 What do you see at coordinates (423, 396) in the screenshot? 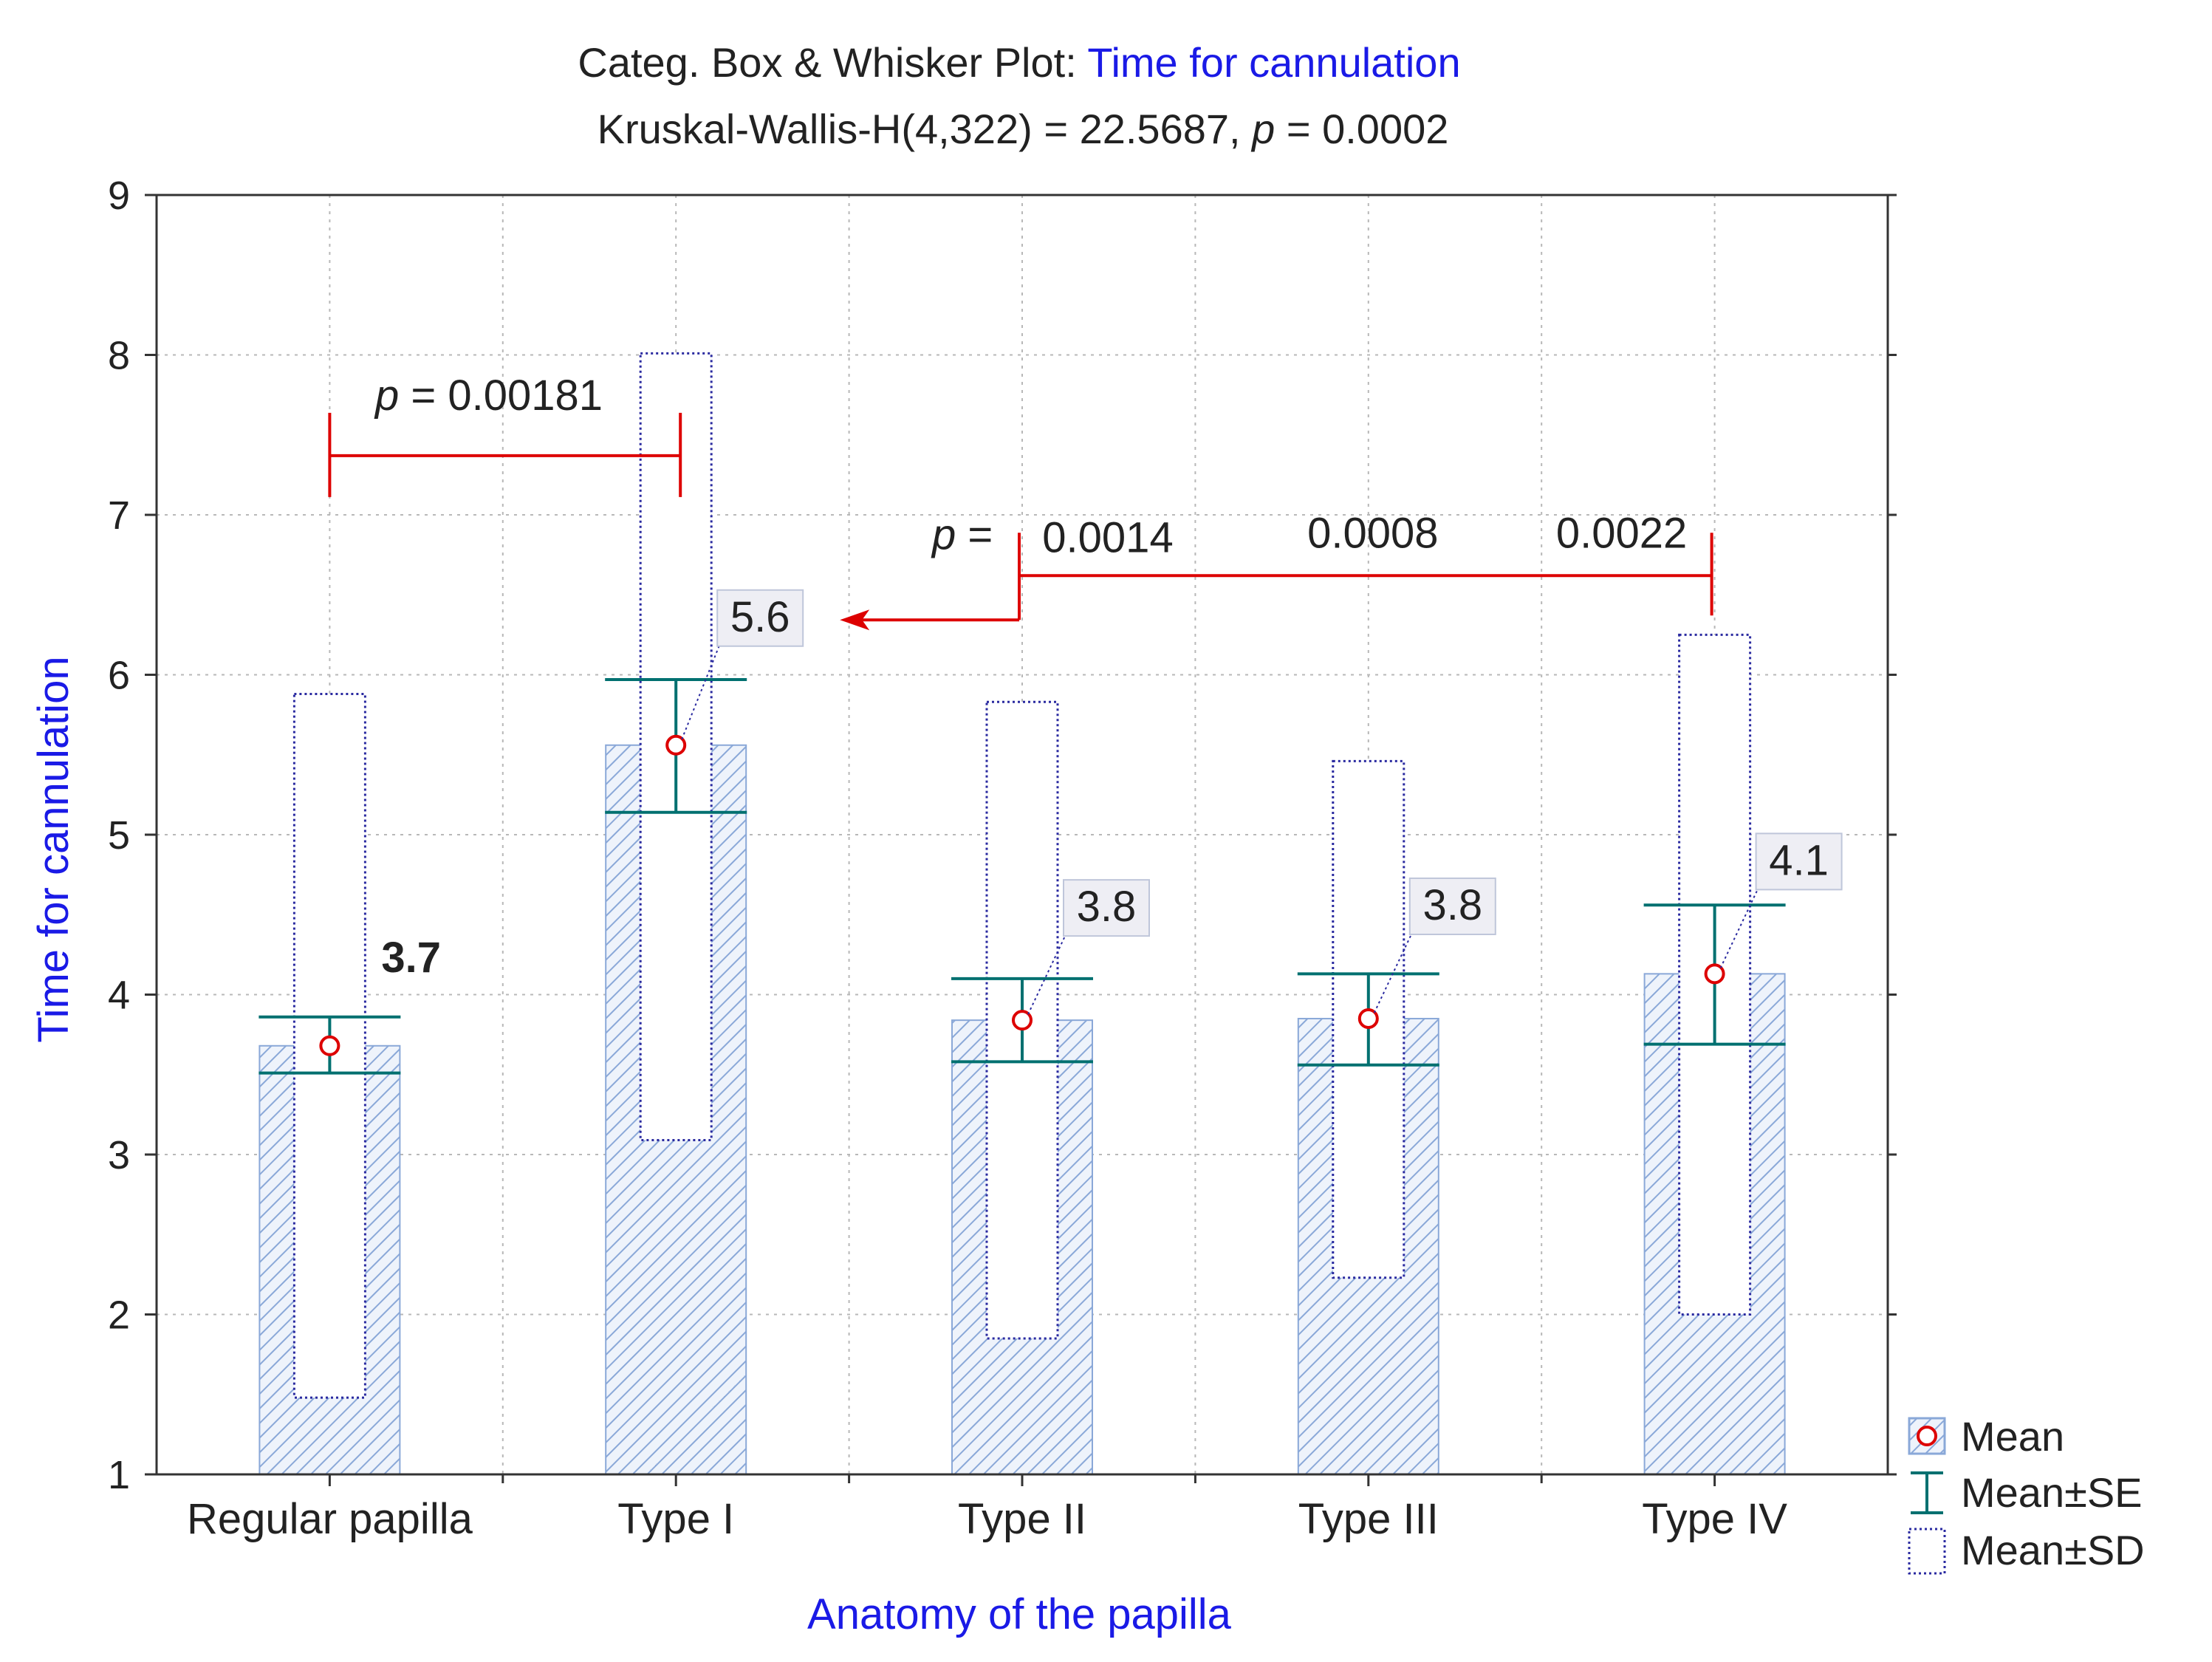
I see `comparison-1-eq: =` at bounding box center [423, 396].